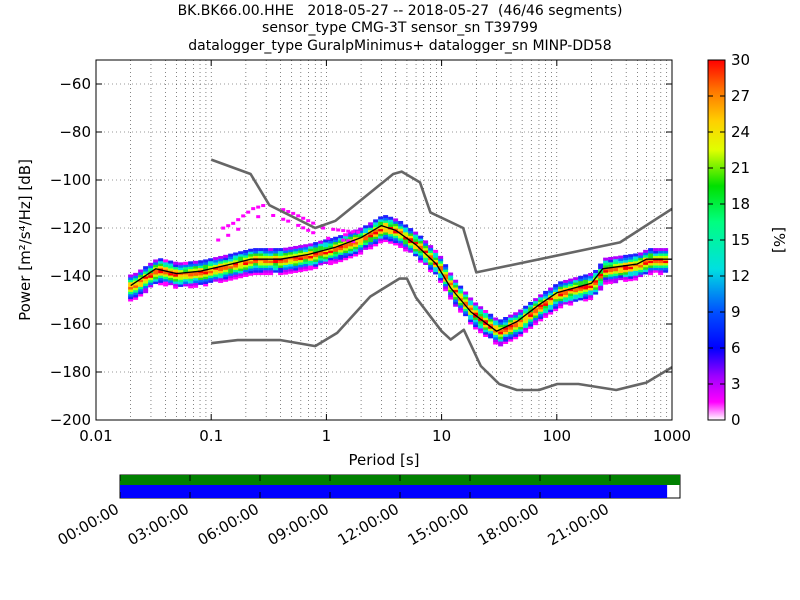  I want to click on timeline-tick-label: 00:00:00, so click(88, 524).